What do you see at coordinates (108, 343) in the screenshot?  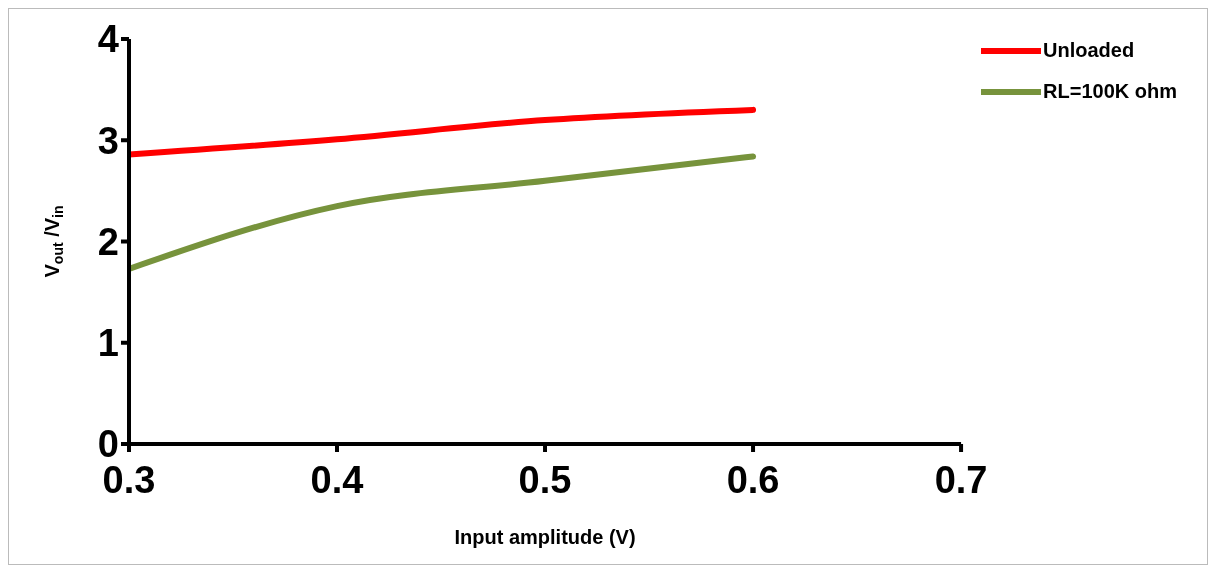 I see `y-tick-label: 1` at bounding box center [108, 343].